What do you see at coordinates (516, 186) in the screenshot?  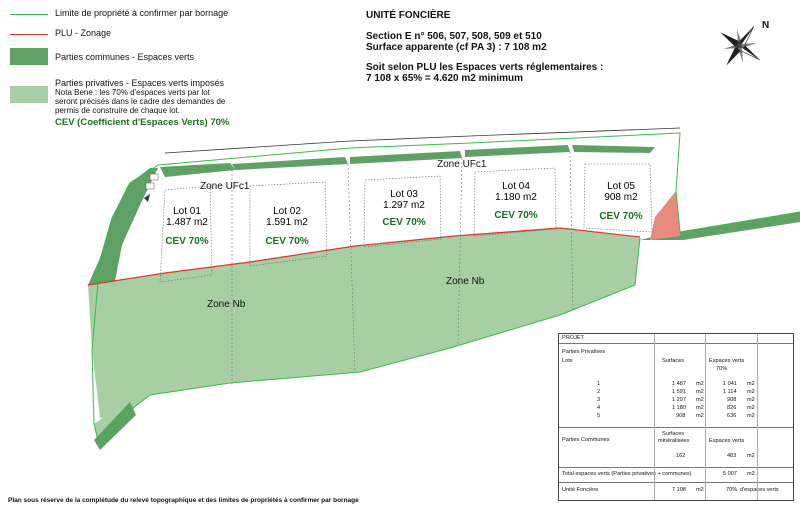 I see `lot-name: Lot 04` at bounding box center [516, 186].